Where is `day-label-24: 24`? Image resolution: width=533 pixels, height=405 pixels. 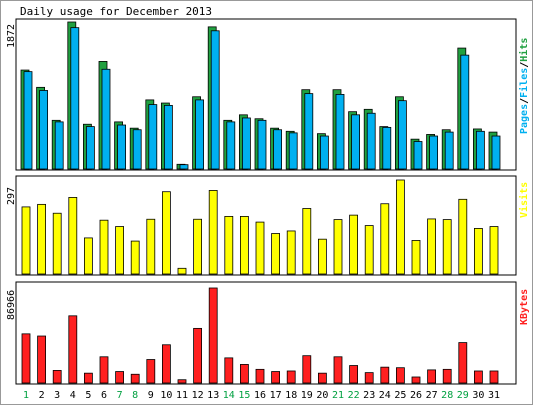
day-label-24: 24 is located at coordinates (385, 395).